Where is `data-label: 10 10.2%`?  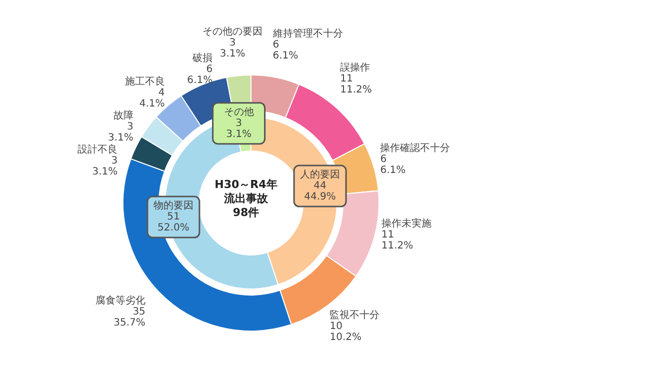
data-label: 10 10.2% is located at coordinates (346, 332).